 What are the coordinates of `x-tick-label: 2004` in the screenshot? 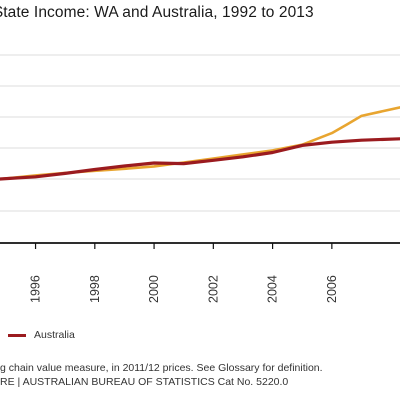 It's located at (273, 289).